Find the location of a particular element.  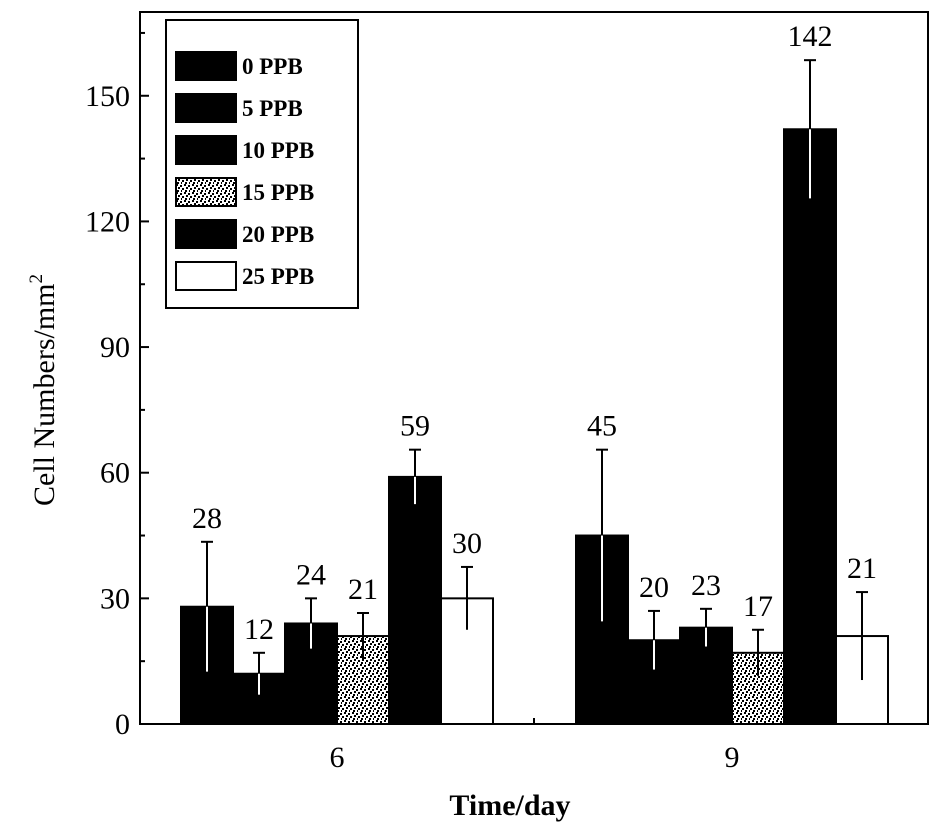

legend-label: 5 PPB is located at coordinates (272, 108).